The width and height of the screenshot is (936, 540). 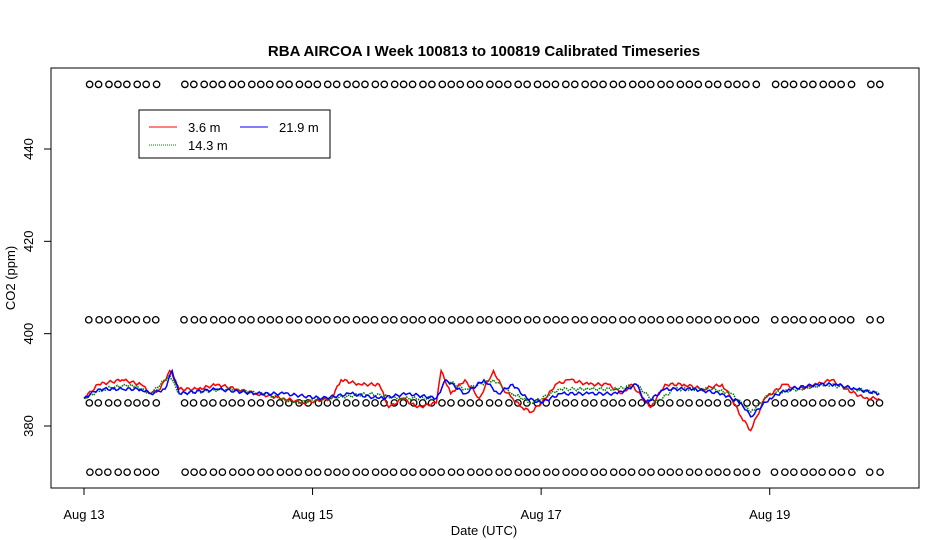 I want to click on legend-label-21-9m: 21.9 m, so click(x=299, y=127).